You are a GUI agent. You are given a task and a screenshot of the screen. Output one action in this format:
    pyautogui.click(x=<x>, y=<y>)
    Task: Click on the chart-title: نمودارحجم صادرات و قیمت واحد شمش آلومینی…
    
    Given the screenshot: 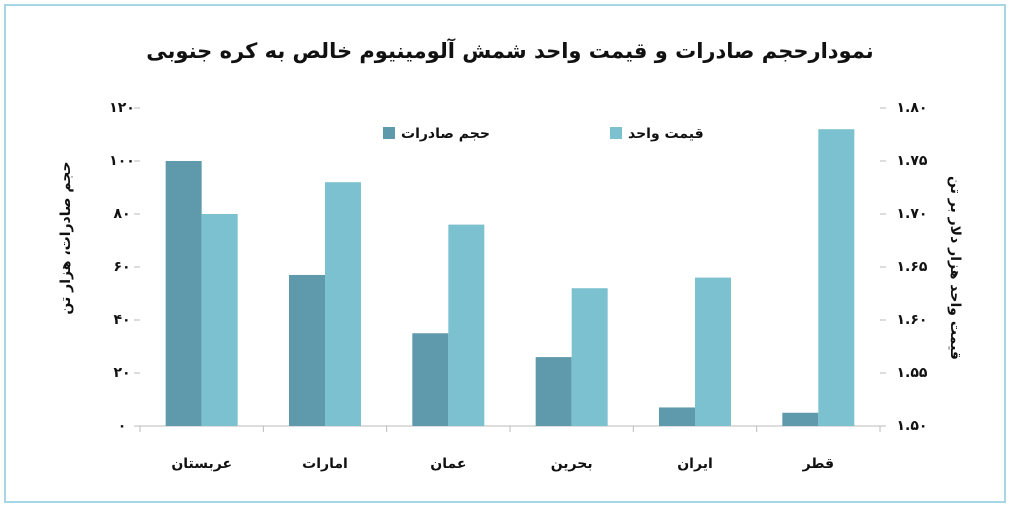 What is the action you would take?
    pyautogui.click(x=509, y=50)
    